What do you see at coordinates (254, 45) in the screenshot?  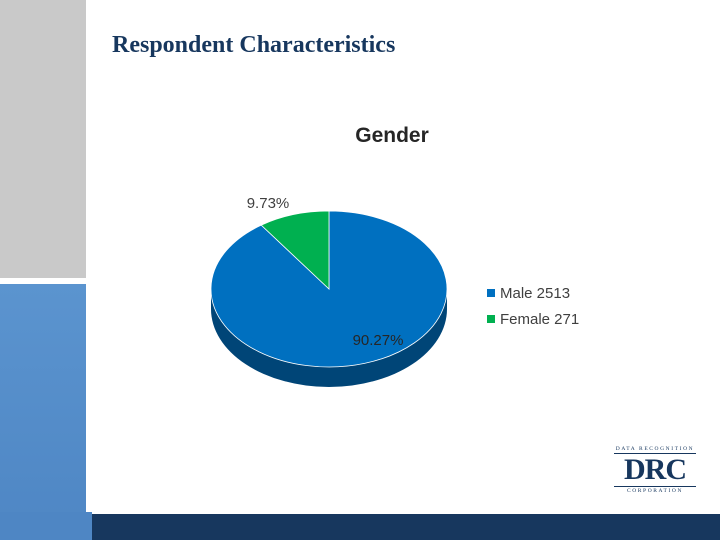 I see `slide-title: Respondent Characteristics` at bounding box center [254, 45].